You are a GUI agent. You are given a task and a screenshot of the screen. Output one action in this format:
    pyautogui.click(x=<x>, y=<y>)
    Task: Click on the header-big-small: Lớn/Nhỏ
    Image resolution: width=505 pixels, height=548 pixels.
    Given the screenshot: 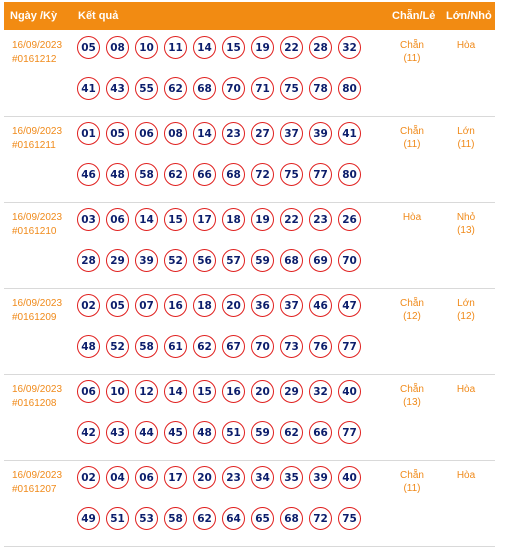 What is the action you would take?
    pyautogui.click(x=469, y=16)
    